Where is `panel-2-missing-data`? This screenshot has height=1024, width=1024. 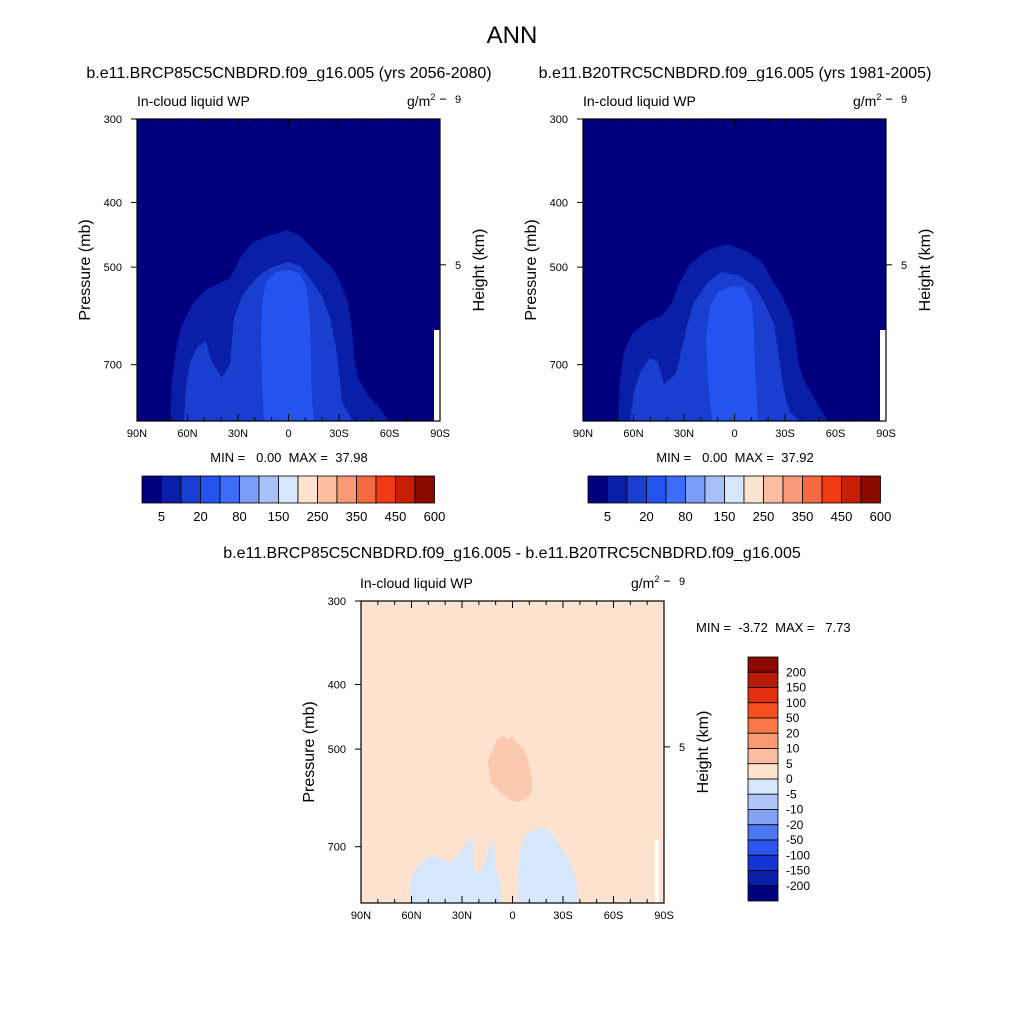 panel-2-missing-data is located at coordinates (883, 375).